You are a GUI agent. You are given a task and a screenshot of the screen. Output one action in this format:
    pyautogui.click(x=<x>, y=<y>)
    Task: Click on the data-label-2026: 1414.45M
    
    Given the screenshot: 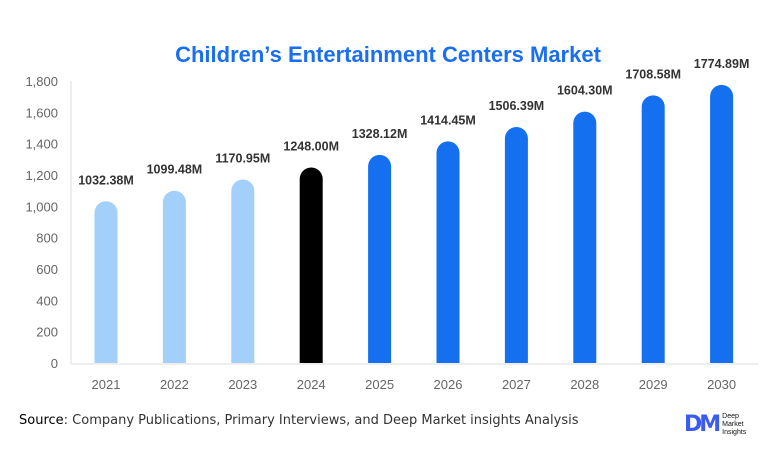 What is the action you would take?
    pyautogui.click(x=448, y=120)
    